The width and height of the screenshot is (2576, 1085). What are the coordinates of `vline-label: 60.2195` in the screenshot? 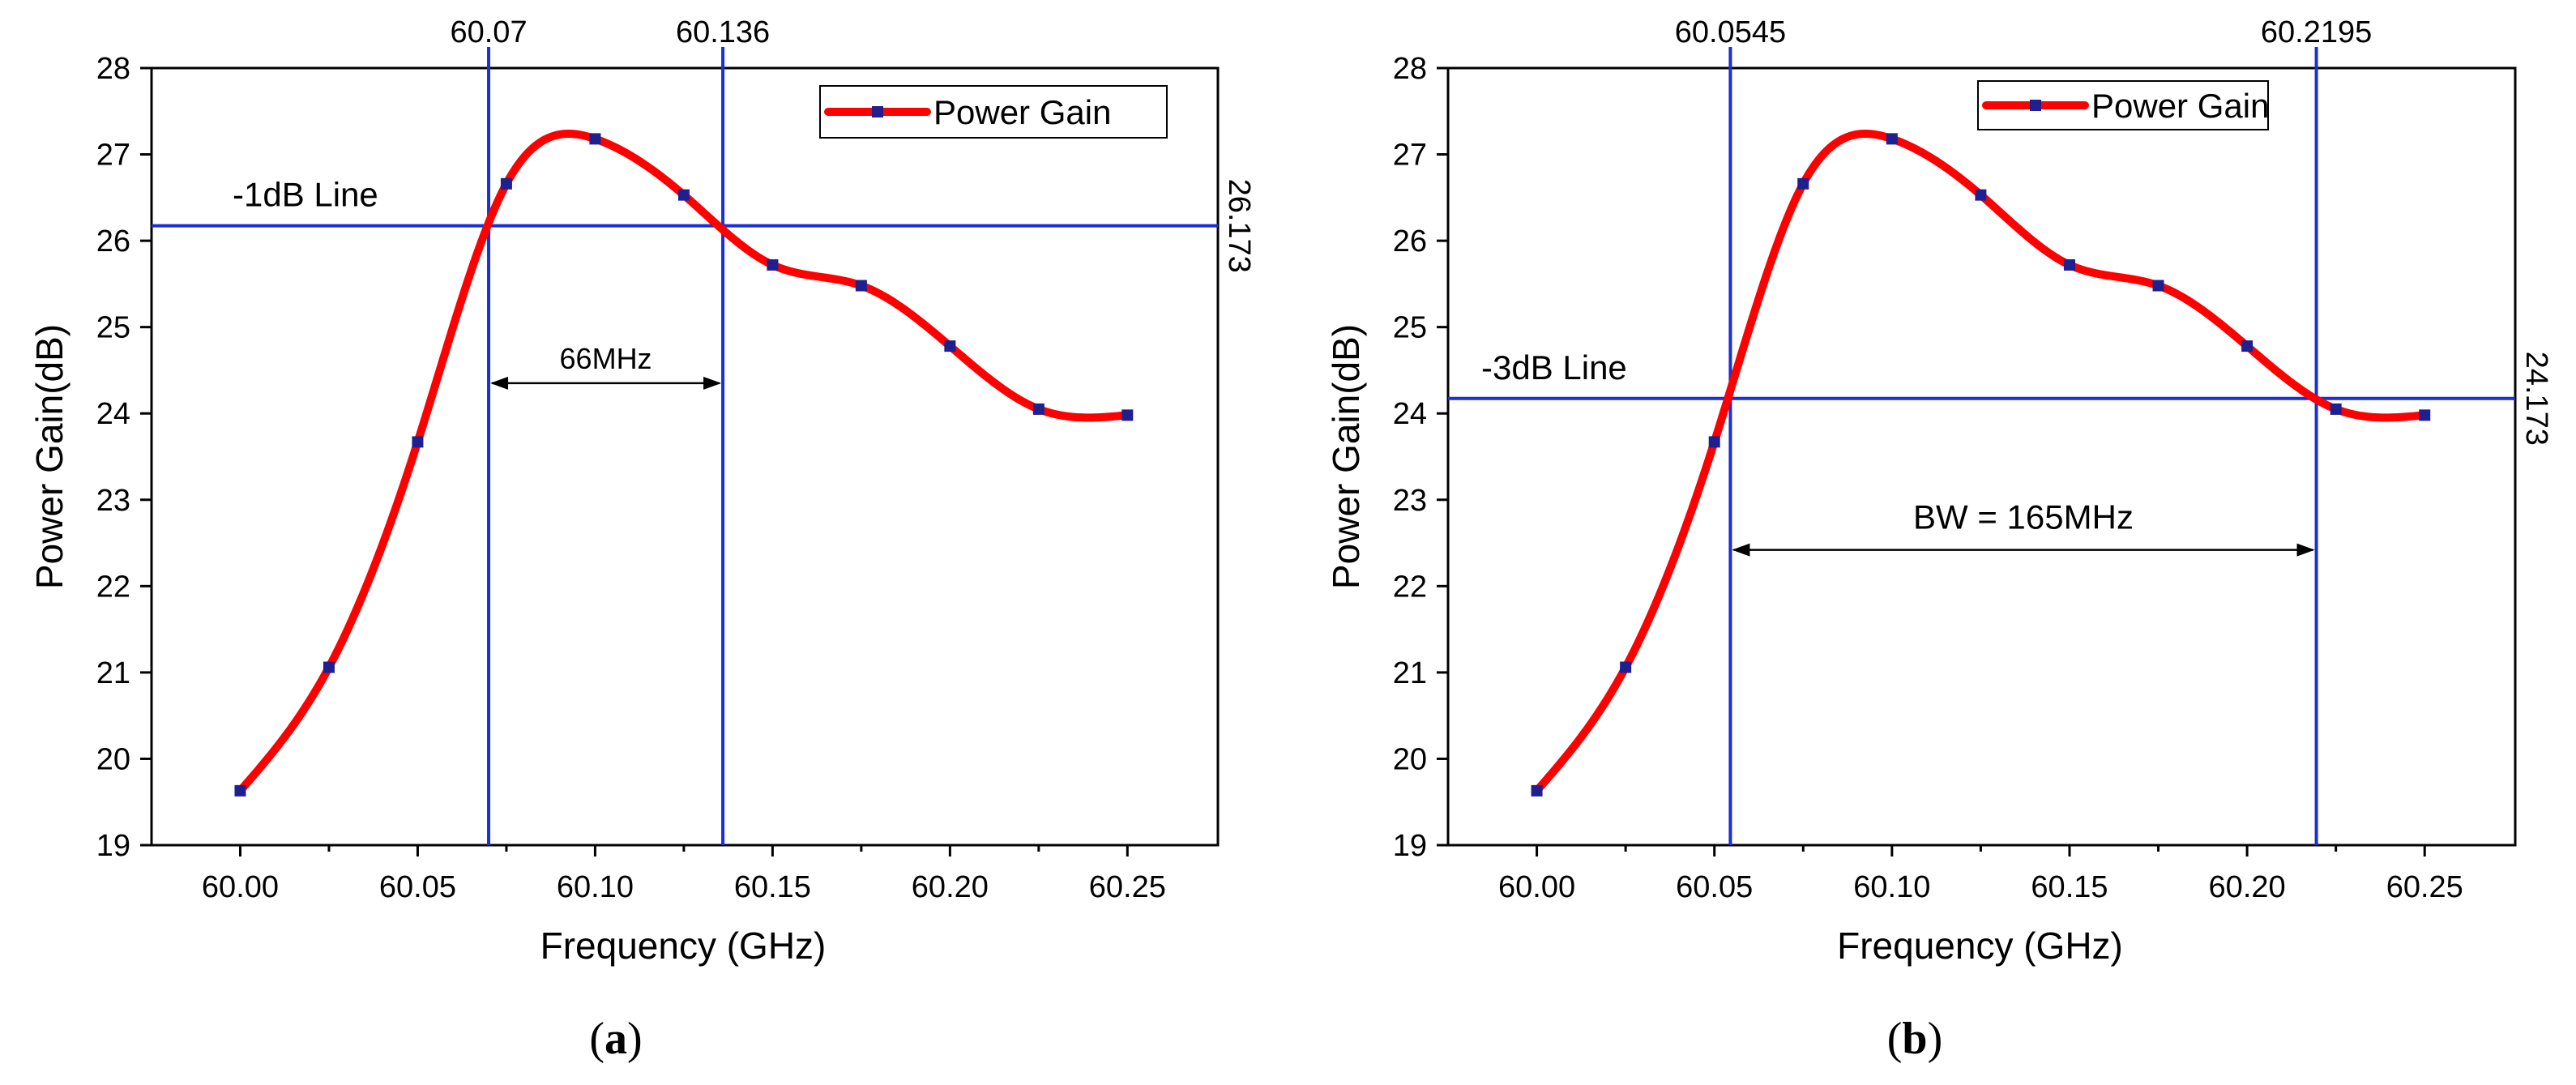 It's located at (2316, 32).